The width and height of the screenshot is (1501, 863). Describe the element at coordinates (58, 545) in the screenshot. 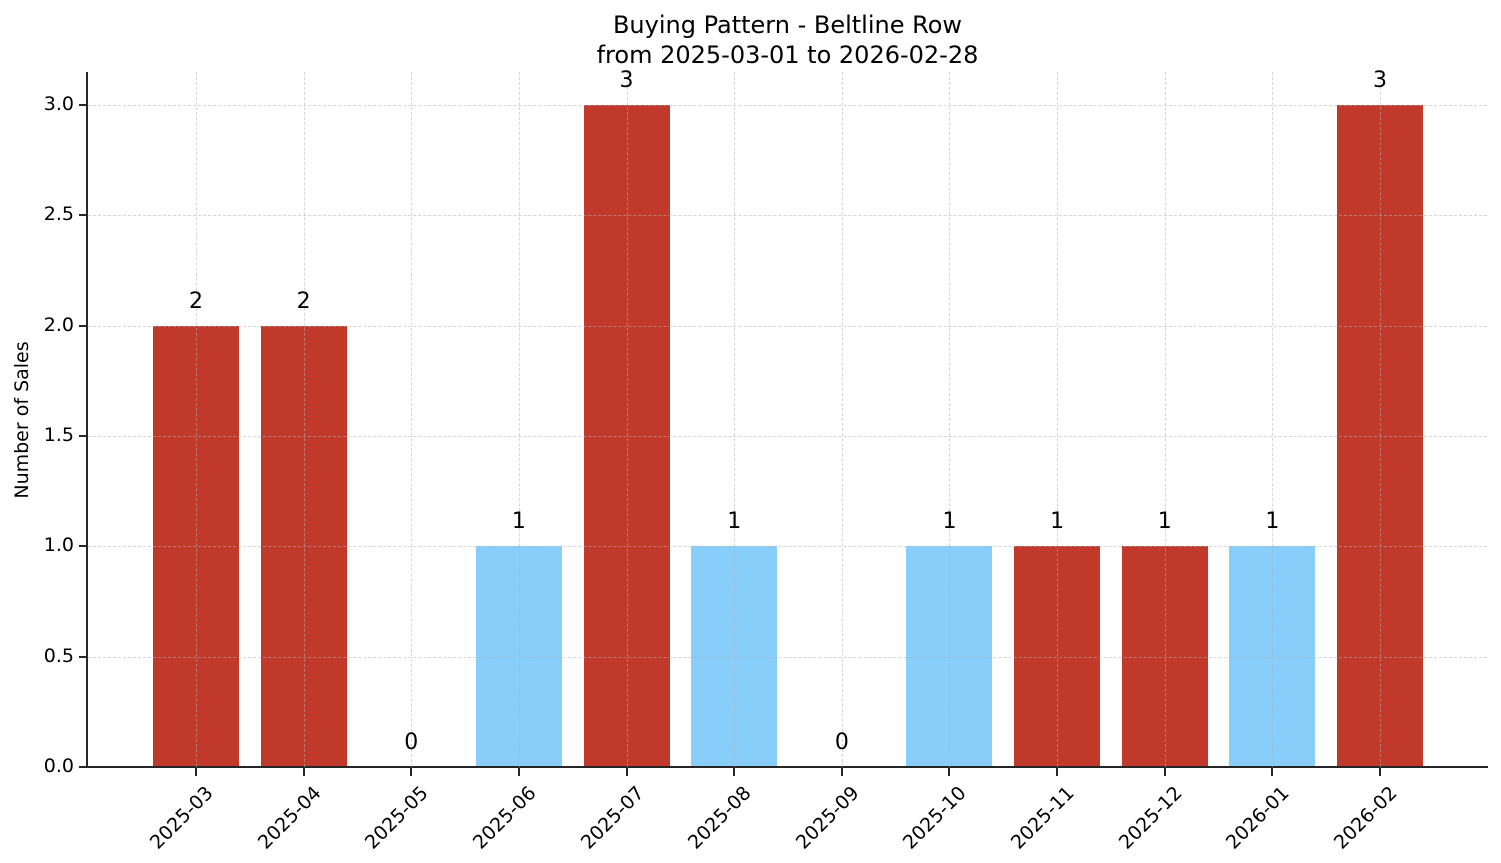

I see `y-tick-label: 1.0` at that location.